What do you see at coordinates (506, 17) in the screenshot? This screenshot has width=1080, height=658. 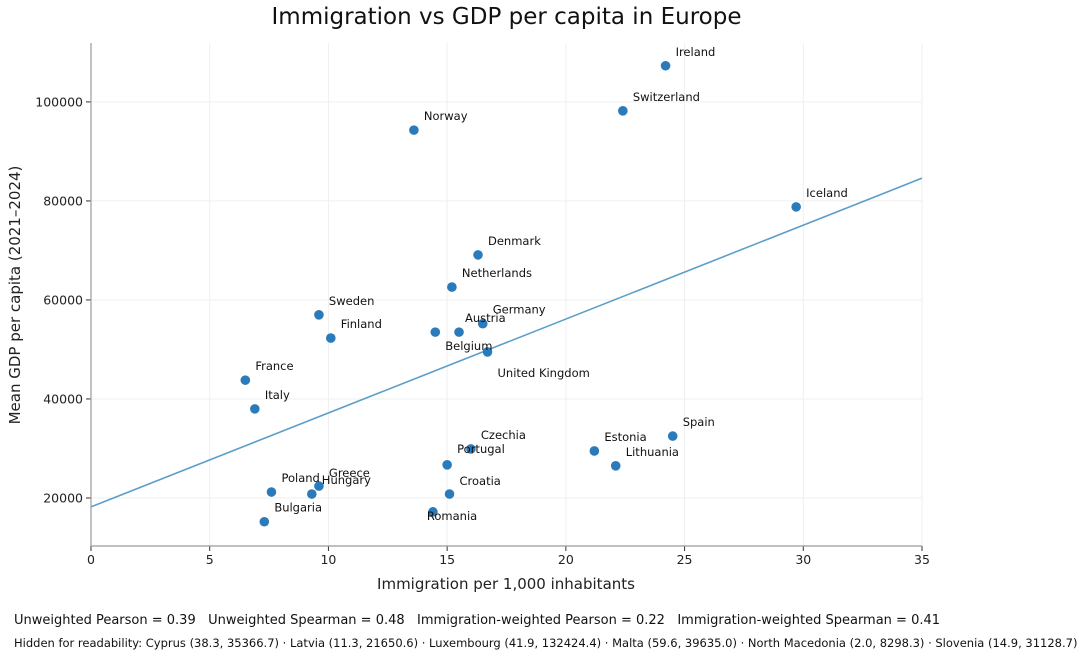 I see `chart-title: Immigration vs GDP per capita in Europe` at bounding box center [506, 17].